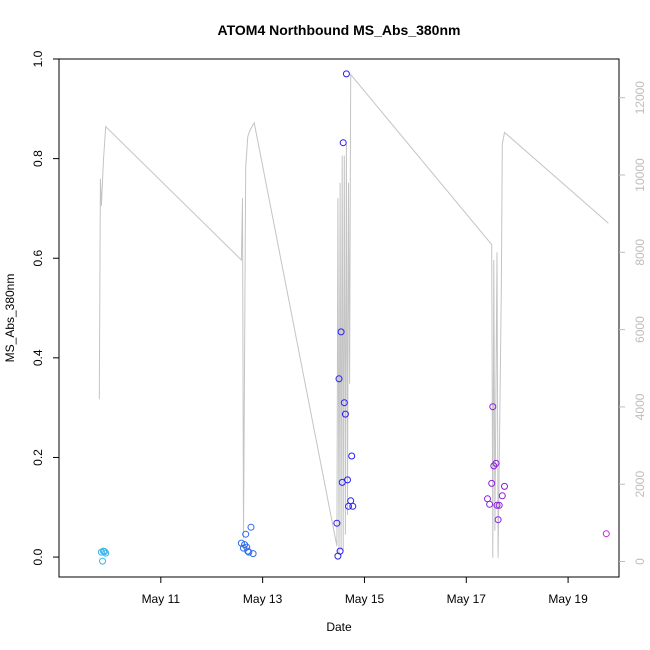 The image size is (650, 650). I want to click on y-tick-label: 0.0, so click(38, 556).